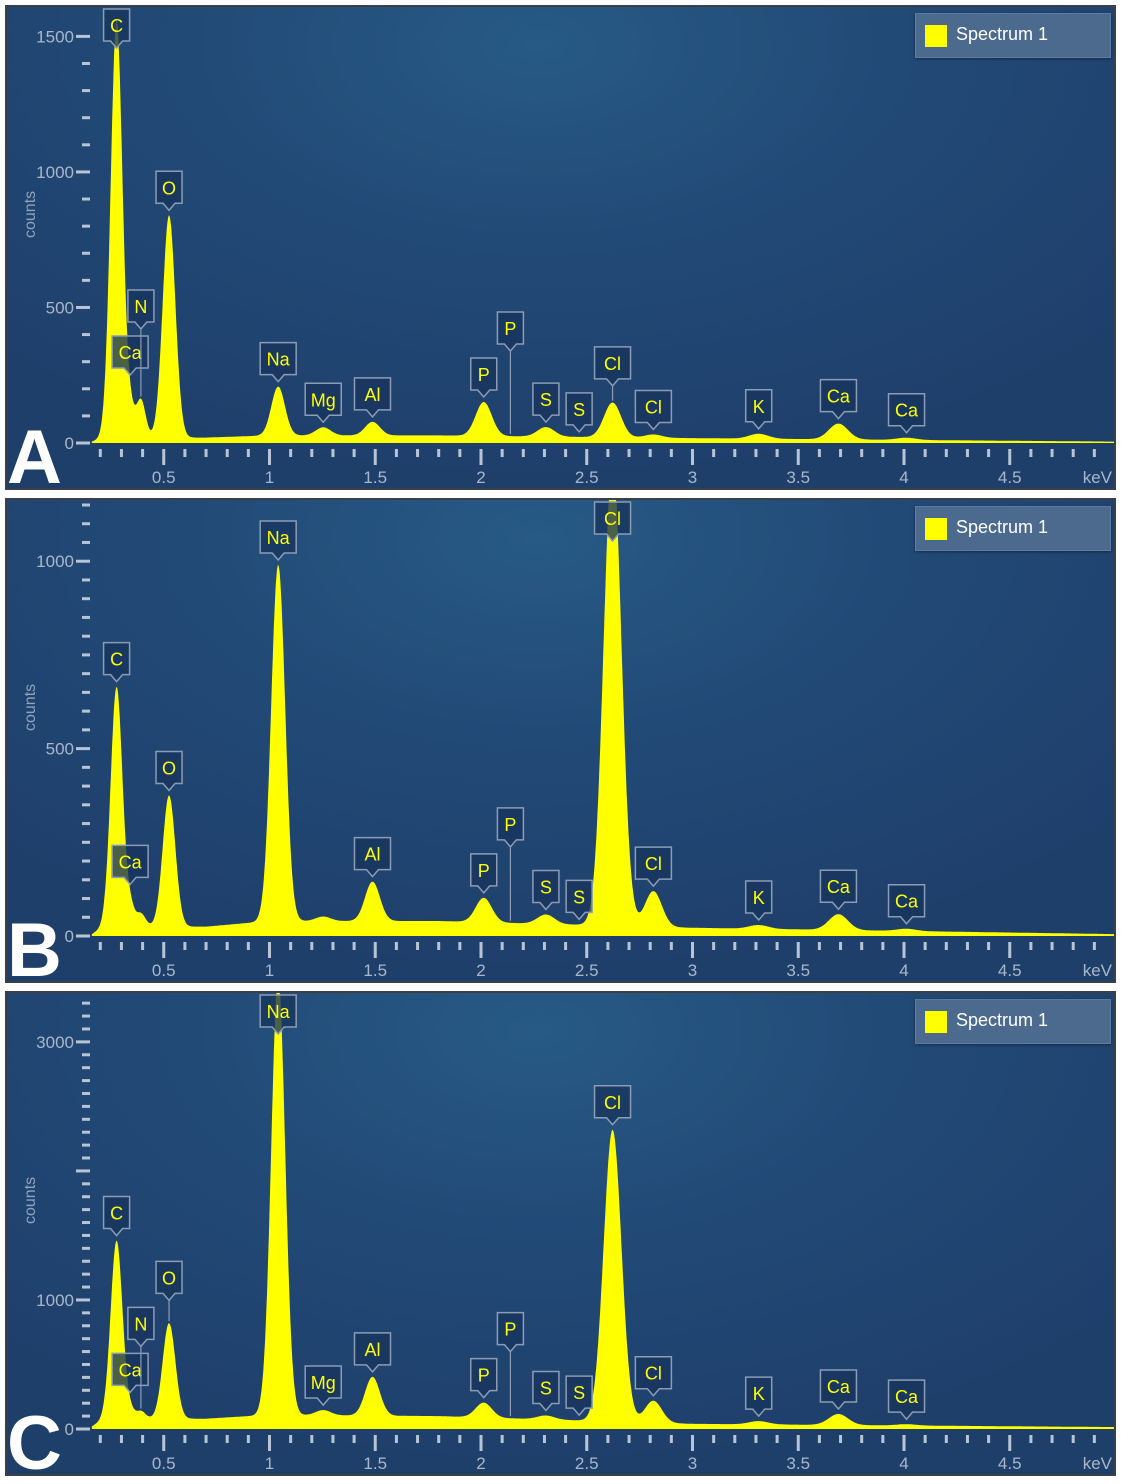 The height and width of the screenshot is (1484, 1121). What do you see at coordinates (936, 529) in the screenshot?
I see `legend-swatch` at bounding box center [936, 529].